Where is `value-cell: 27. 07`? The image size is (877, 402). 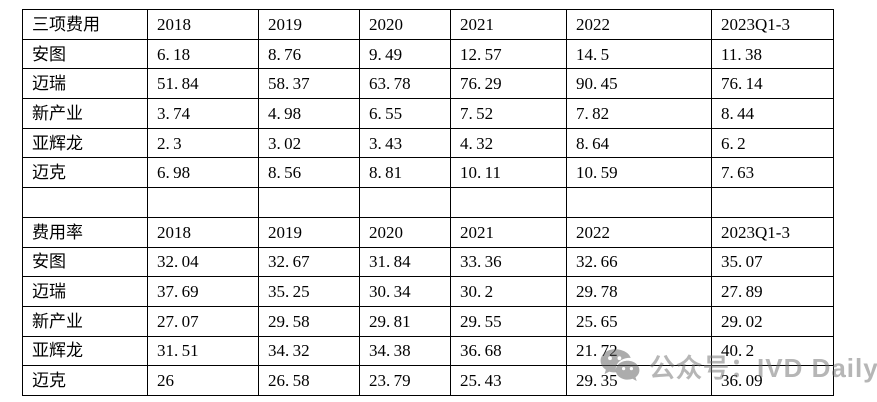 value-cell: 27. 07 is located at coordinates (203, 321).